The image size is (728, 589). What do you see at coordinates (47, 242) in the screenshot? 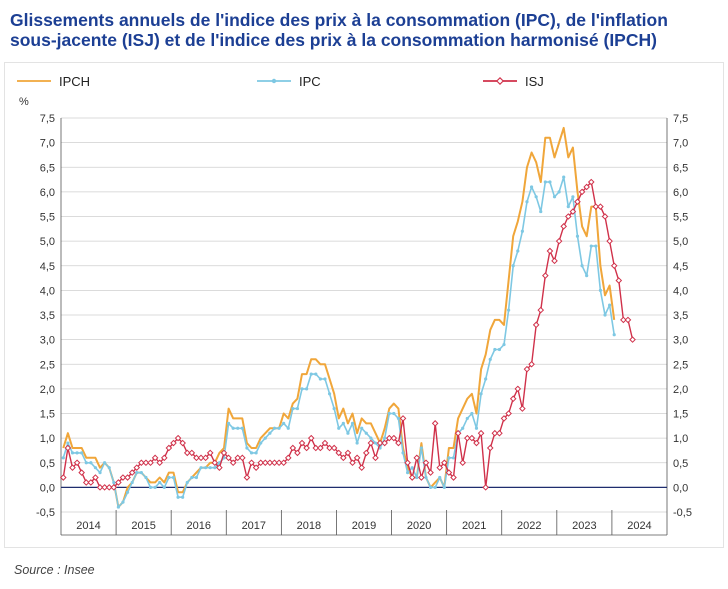
I see `y-tick-label-left: 5,0` at bounding box center [47, 242].